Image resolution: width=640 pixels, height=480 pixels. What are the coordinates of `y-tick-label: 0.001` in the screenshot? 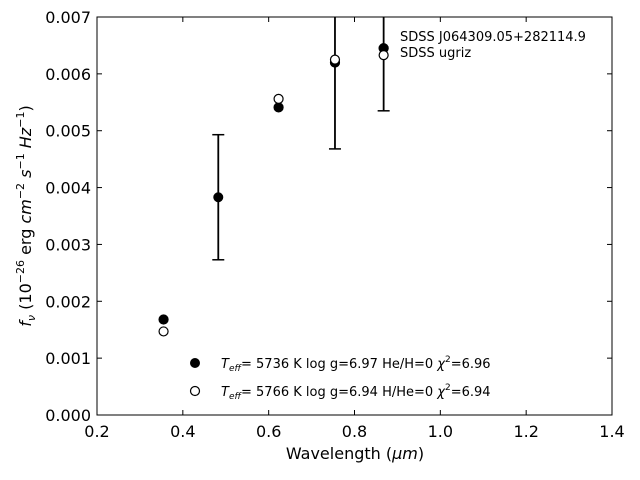 It's located at (68, 358).